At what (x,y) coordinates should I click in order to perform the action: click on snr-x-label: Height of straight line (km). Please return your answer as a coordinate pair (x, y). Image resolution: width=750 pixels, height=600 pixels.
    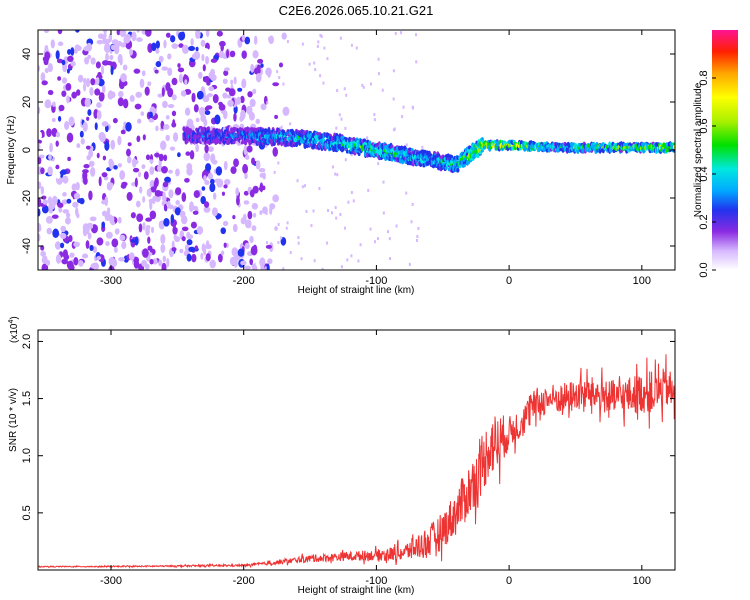
    Looking at the image, I should click on (356, 590).